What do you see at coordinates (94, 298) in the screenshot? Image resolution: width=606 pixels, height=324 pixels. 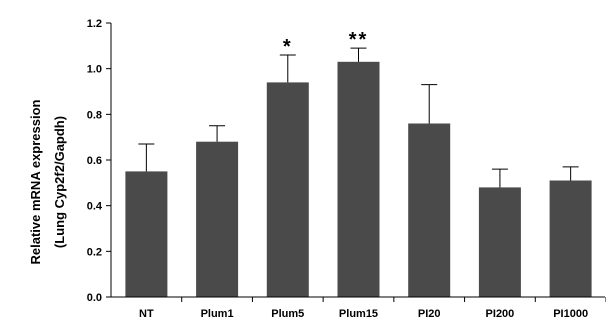 I see `y-tick-label: 0.0` at bounding box center [94, 298].